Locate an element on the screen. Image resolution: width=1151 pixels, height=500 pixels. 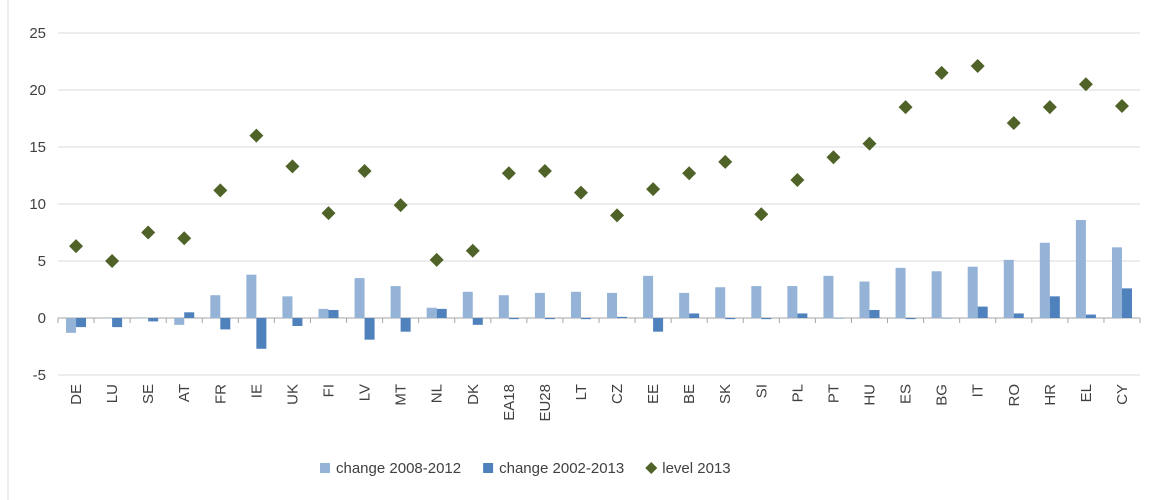
y-tick-label: 10 is located at coordinates (37, 204).